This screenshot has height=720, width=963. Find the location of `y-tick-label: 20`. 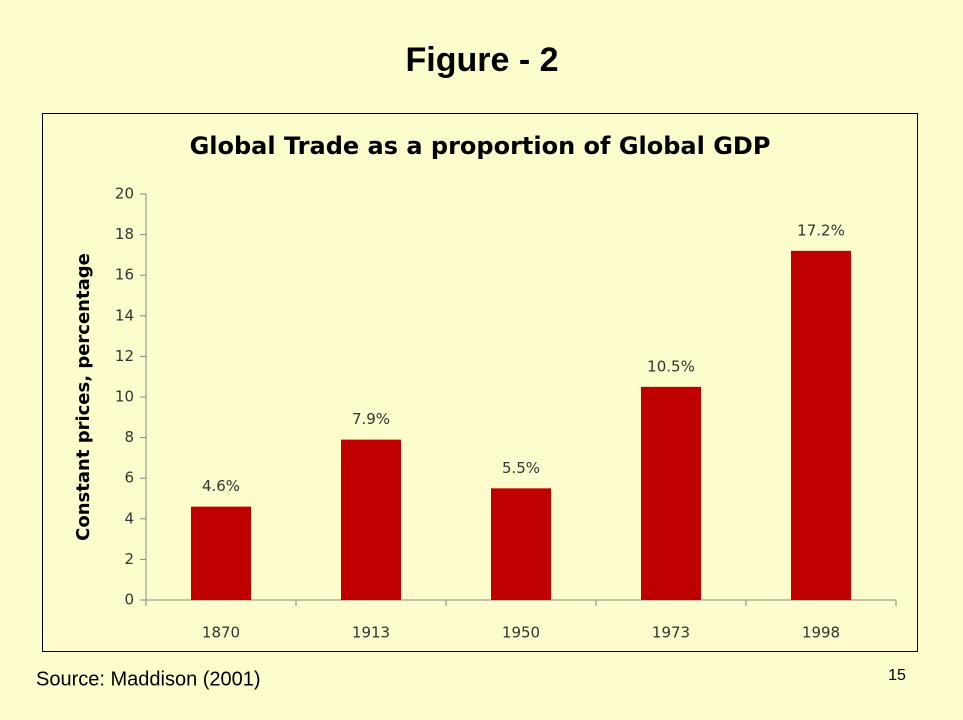

y-tick-label: 20 is located at coordinates (124, 194).